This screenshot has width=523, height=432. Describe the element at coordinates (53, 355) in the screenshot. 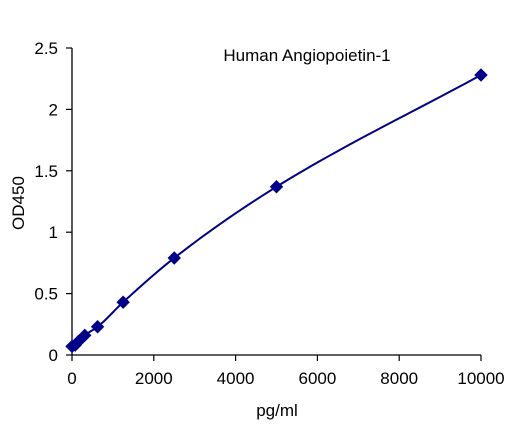

I see `y-tick-label: 0` at that location.